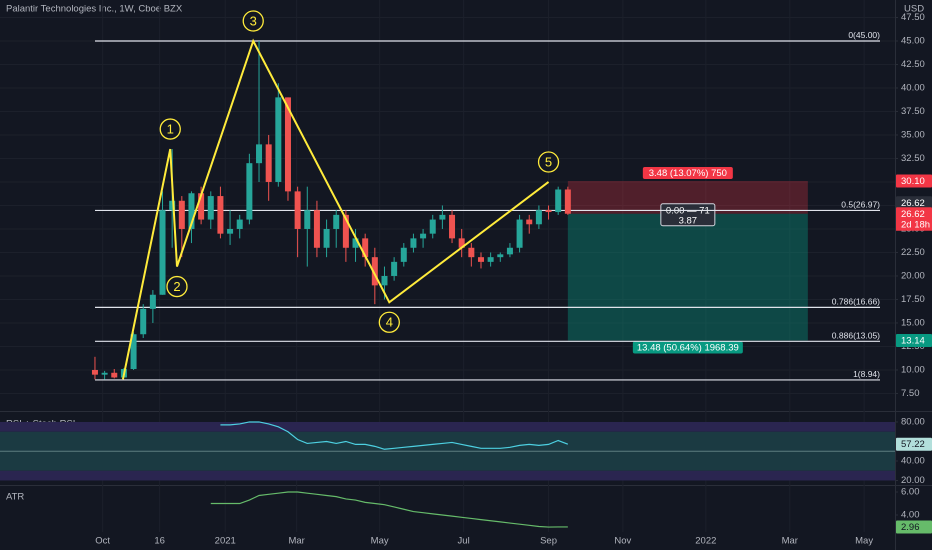 This screenshot has width=932, height=550. What do you see at coordinates (864, 35) in the screenshot?
I see `fib-label: 0(45.00)` at bounding box center [864, 35].